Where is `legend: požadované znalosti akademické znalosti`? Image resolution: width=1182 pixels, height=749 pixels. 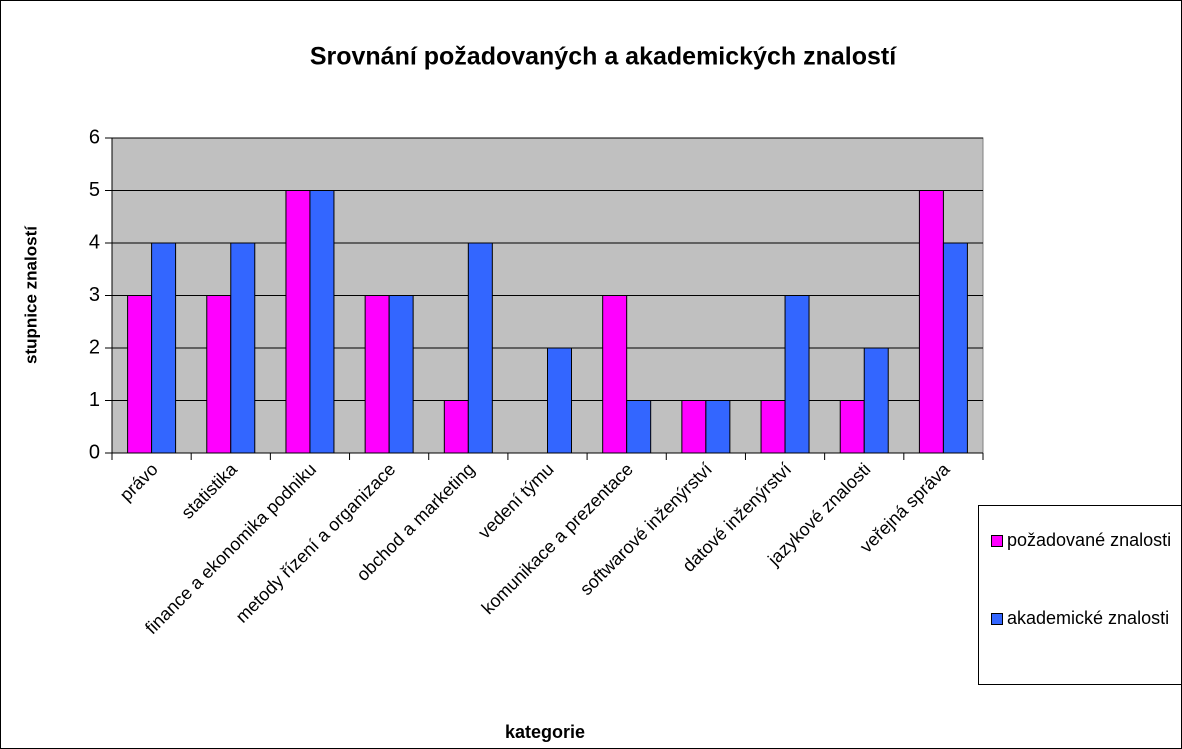
legend: požadované znalosti akademické znalosti is located at coordinates (1080, 595).